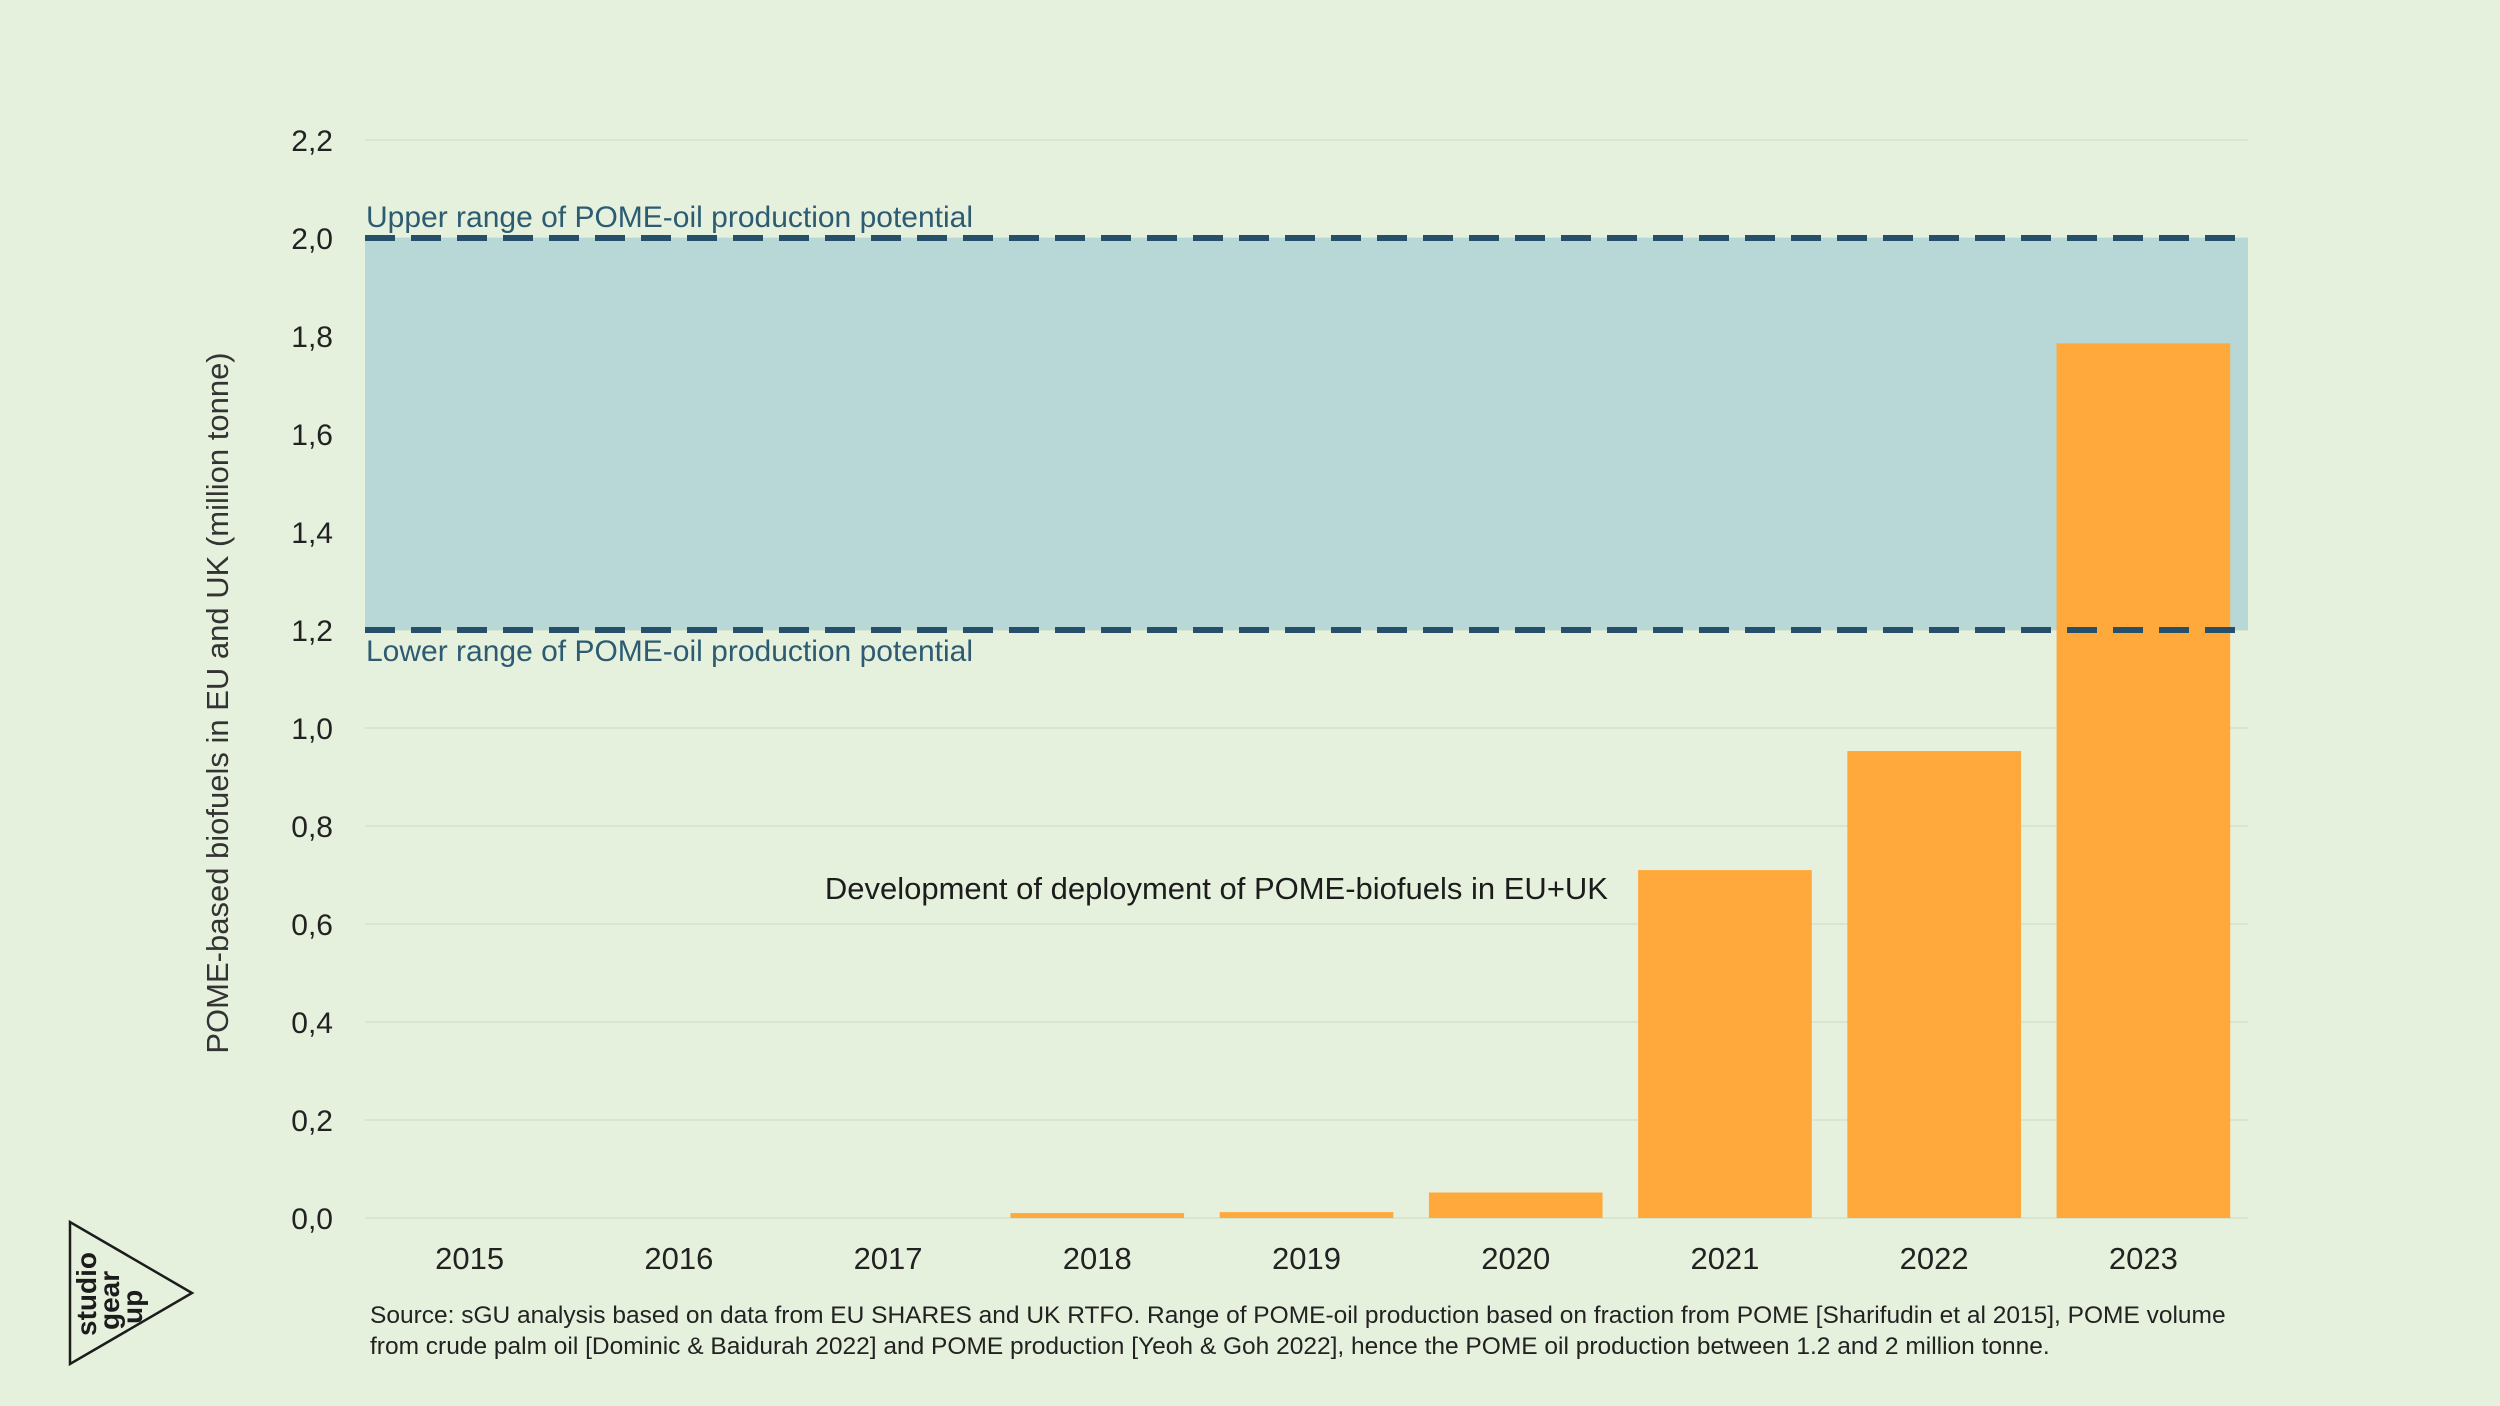 The width and height of the screenshot is (2500, 1406). What do you see at coordinates (312, 1121) in the screenshot?
I see `y-tick-label: 0,2` at bounding box center [312, 1121].